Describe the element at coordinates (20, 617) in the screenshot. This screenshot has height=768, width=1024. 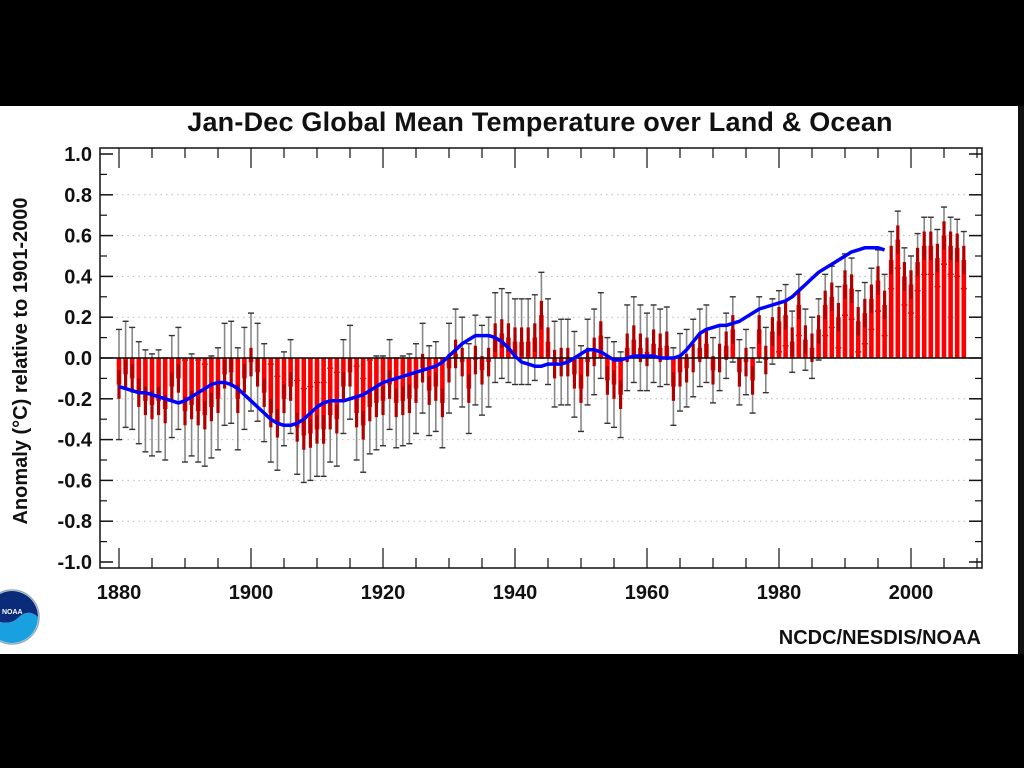
I see `noaa-logo-icon: NOAA` at that location.